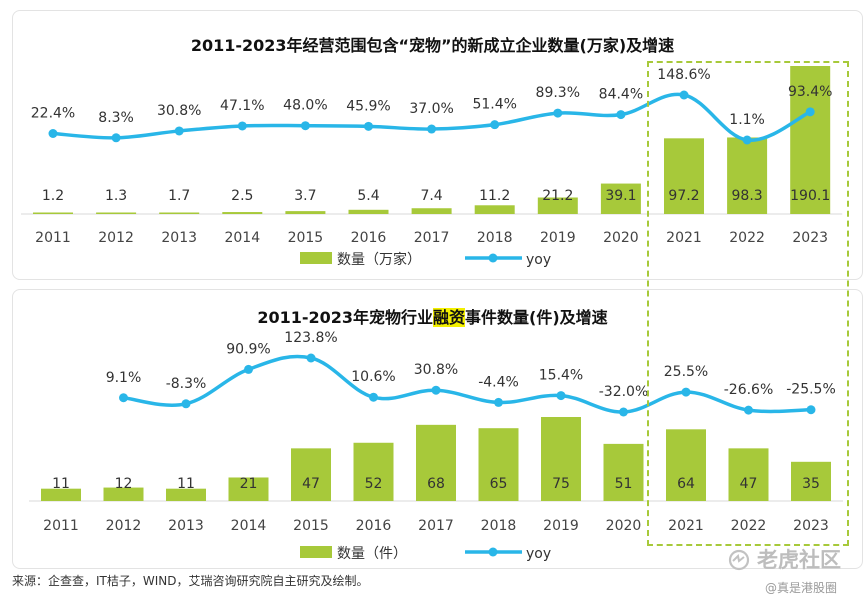 This screenshot has width=865, height=608. Describe the element at coordinates (683, 75) in the screenshot. I see `yoy-value-label: 148.6%` at that location.